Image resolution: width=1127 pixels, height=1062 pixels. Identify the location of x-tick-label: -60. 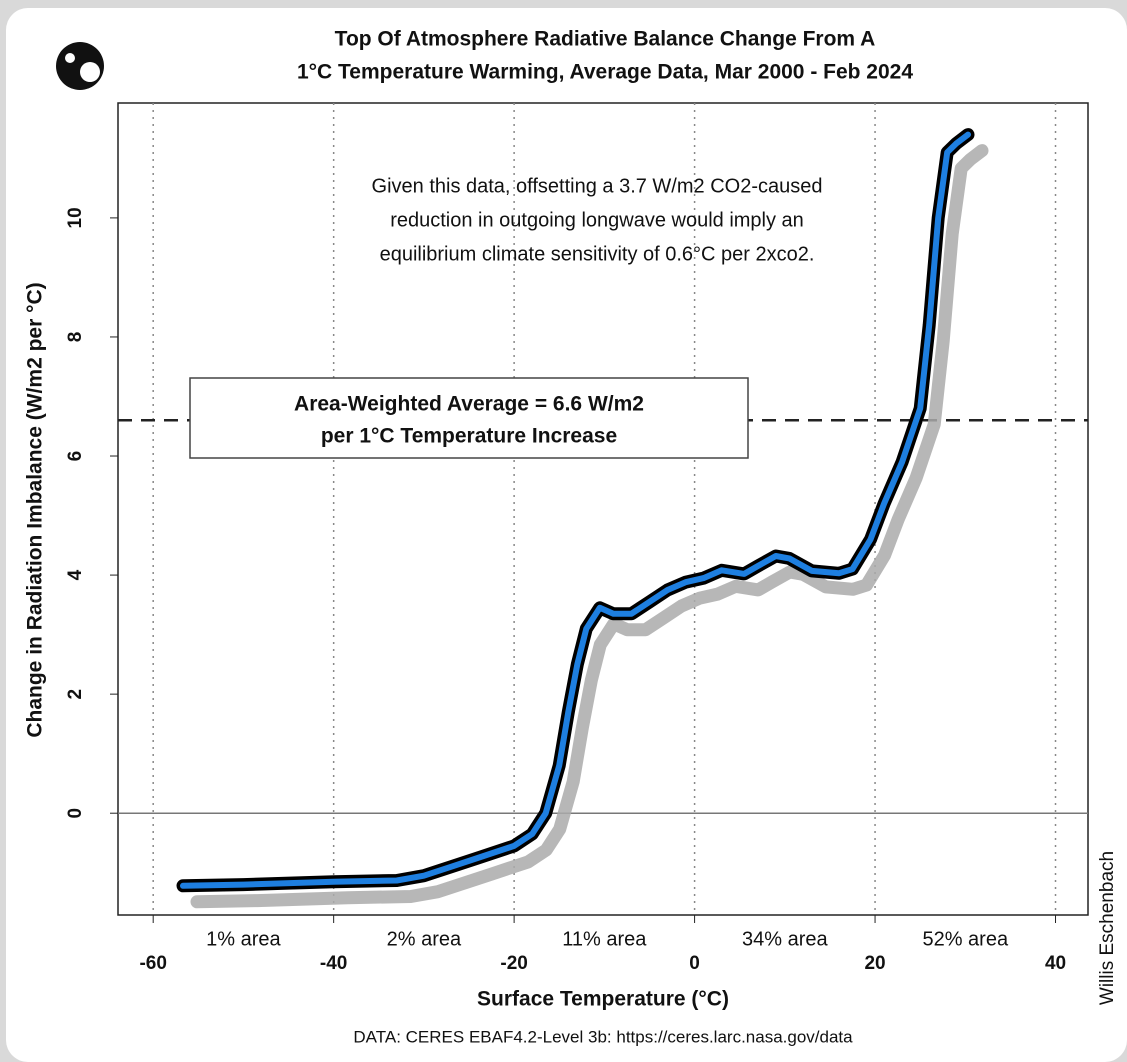
(152, 963).